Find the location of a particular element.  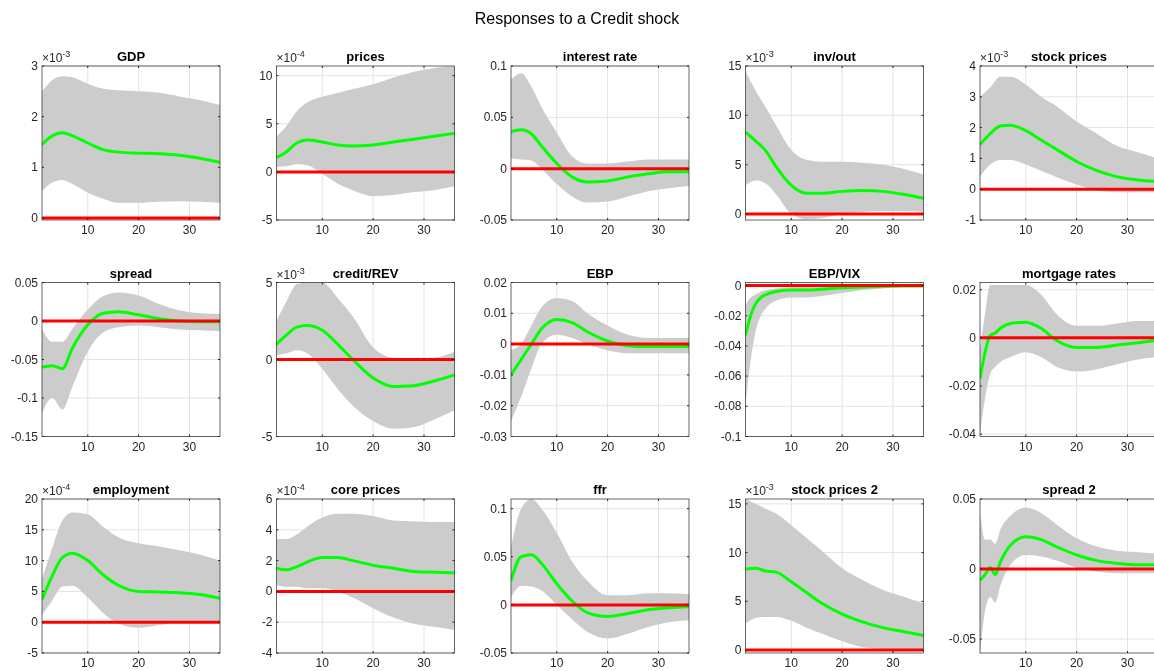

chart-title: interest rate is located at coordinates (600, 56).